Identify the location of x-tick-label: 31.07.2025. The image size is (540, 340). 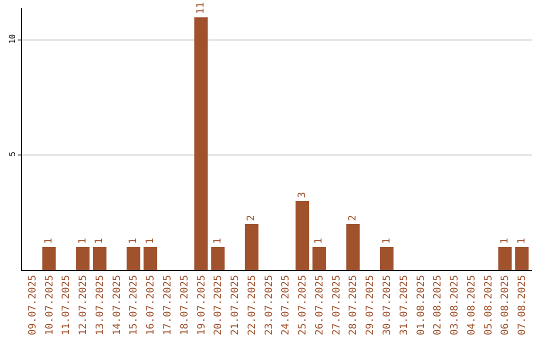
(404, 305).